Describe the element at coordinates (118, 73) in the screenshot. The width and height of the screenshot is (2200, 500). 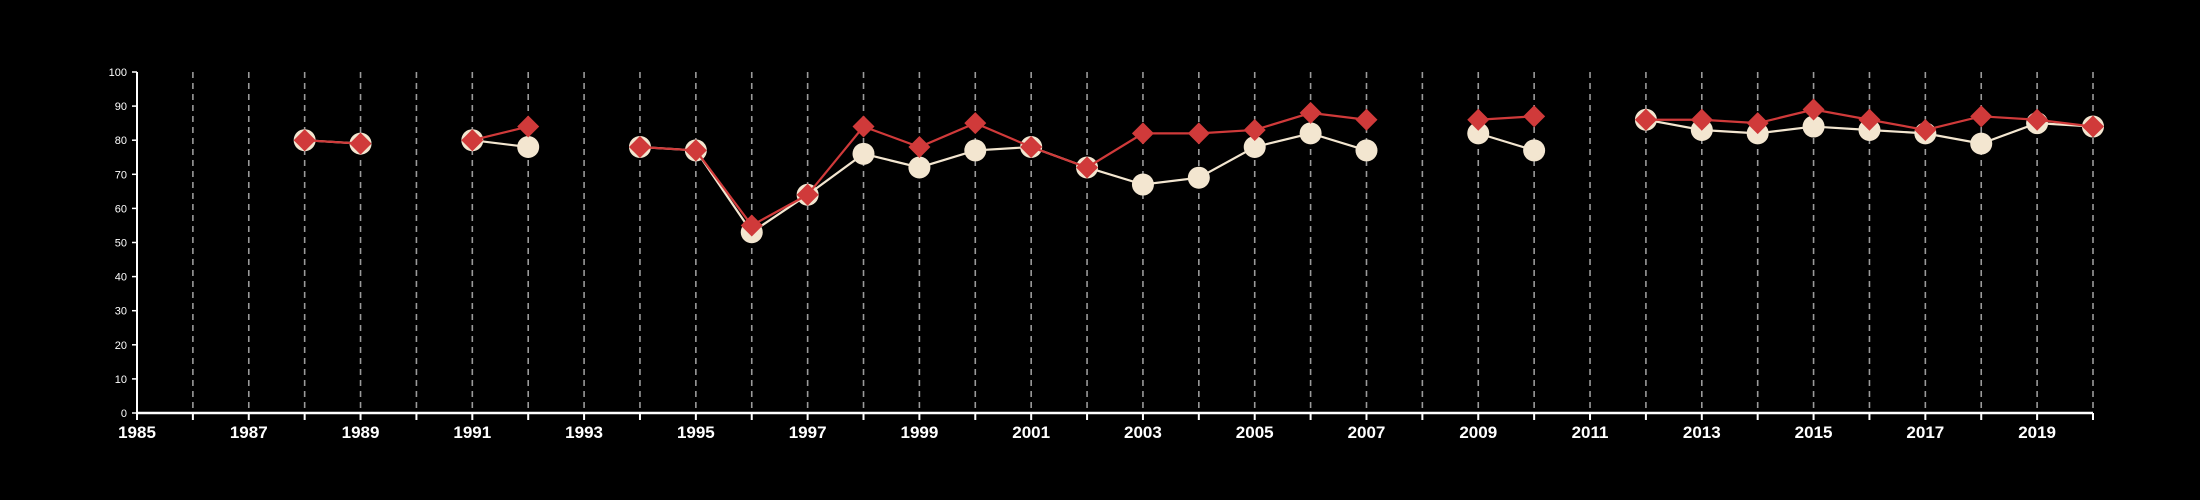
I see `y-tick-label: 100` at that location.